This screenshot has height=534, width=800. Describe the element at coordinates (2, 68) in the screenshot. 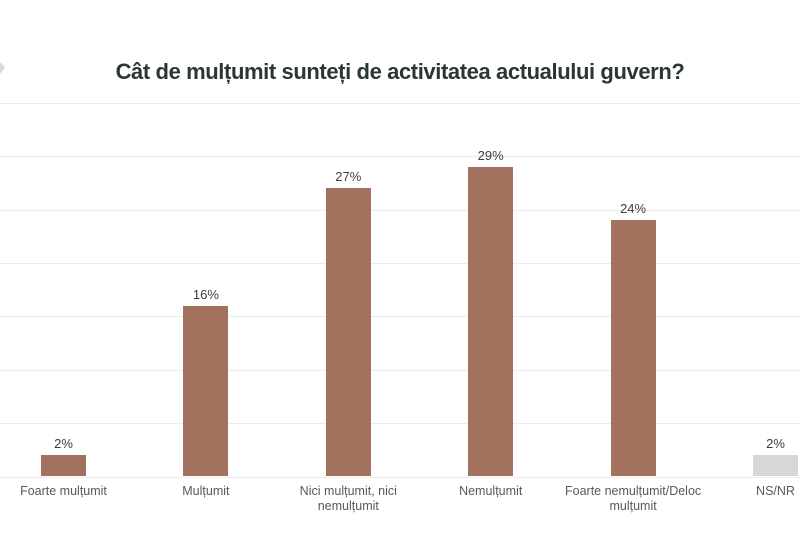

I see `cropped-logo-fragment` at that location.